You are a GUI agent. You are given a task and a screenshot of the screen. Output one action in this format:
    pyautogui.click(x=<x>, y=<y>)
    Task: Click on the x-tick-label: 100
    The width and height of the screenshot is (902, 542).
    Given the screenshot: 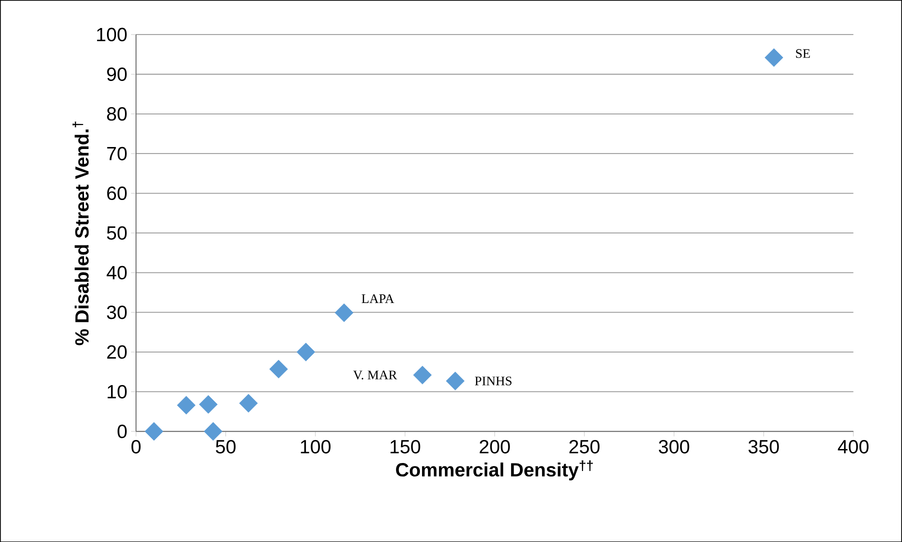 What is the action you would take?
    pyautogui.click(x=315, y=447)
    